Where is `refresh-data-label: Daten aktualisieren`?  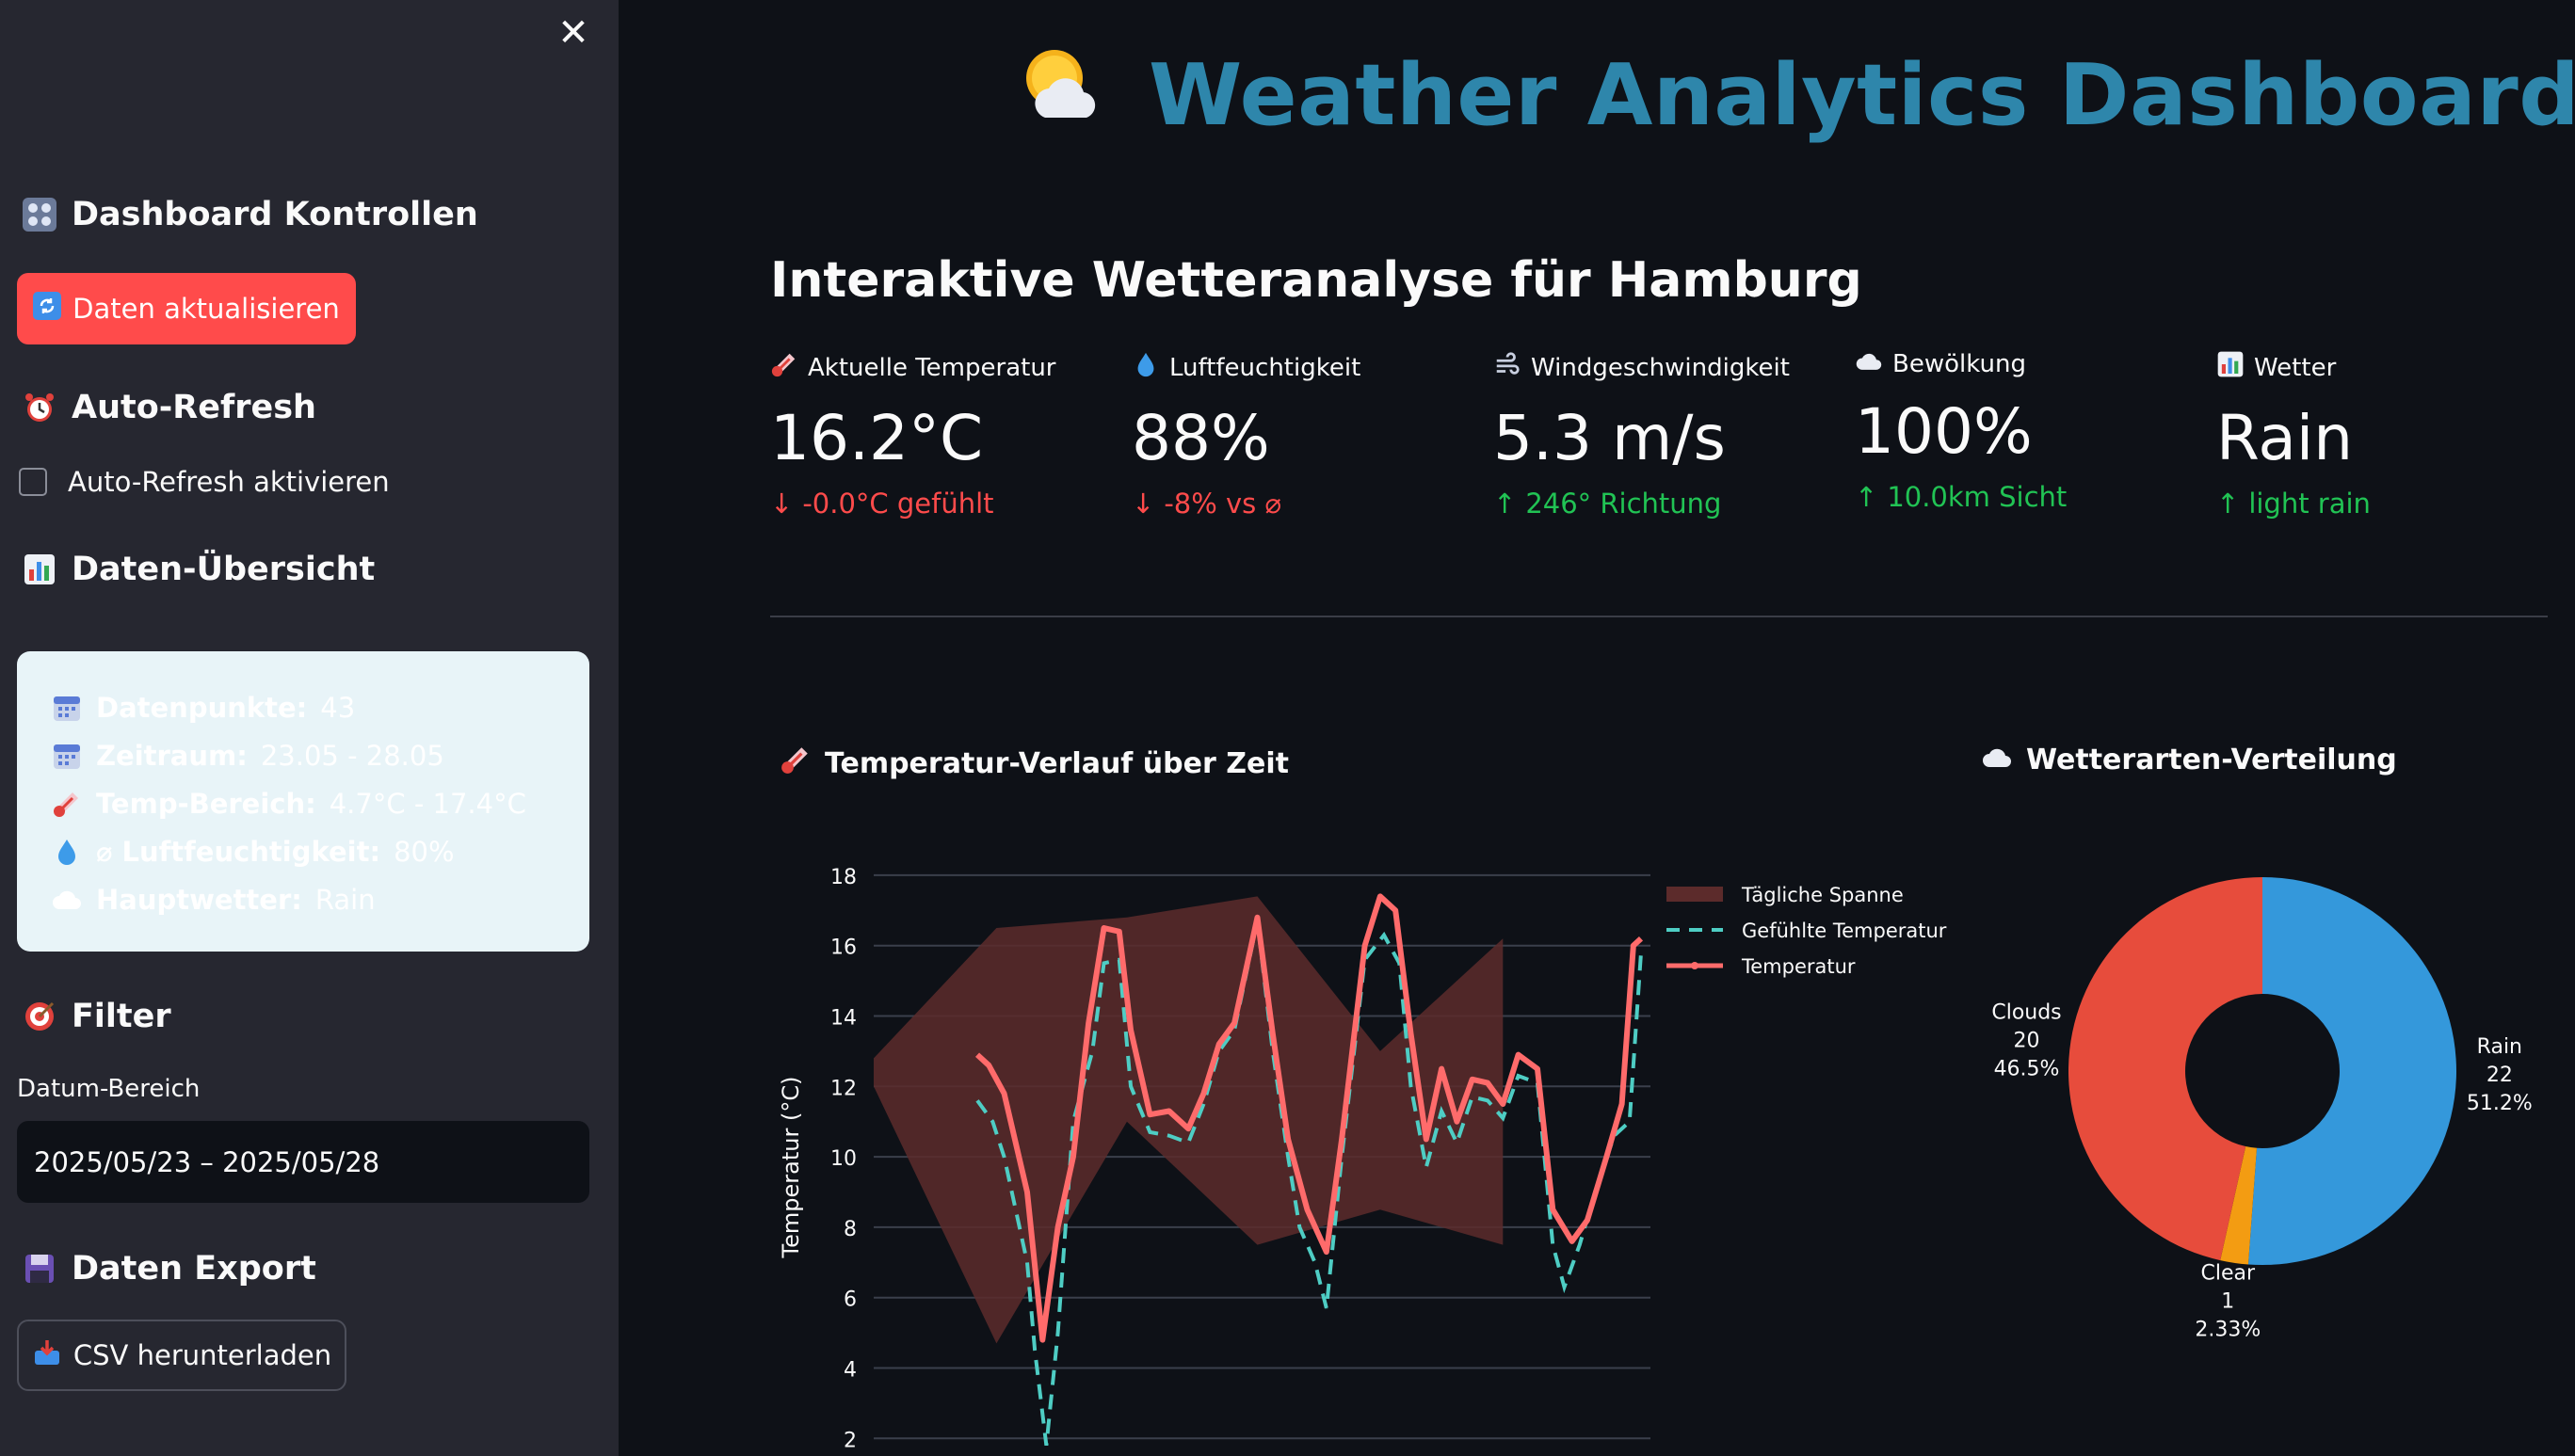 refresh-data-label: Daten aktualisieren is located at coordinates (206, 309).